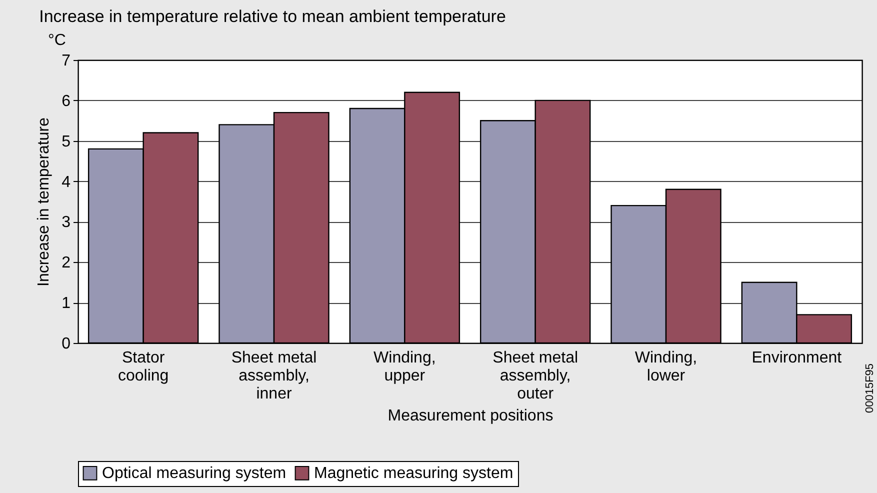  Describe the element at coordinates (66, 223) in the screenshot. I see `y-tick-label: 3` at that location.